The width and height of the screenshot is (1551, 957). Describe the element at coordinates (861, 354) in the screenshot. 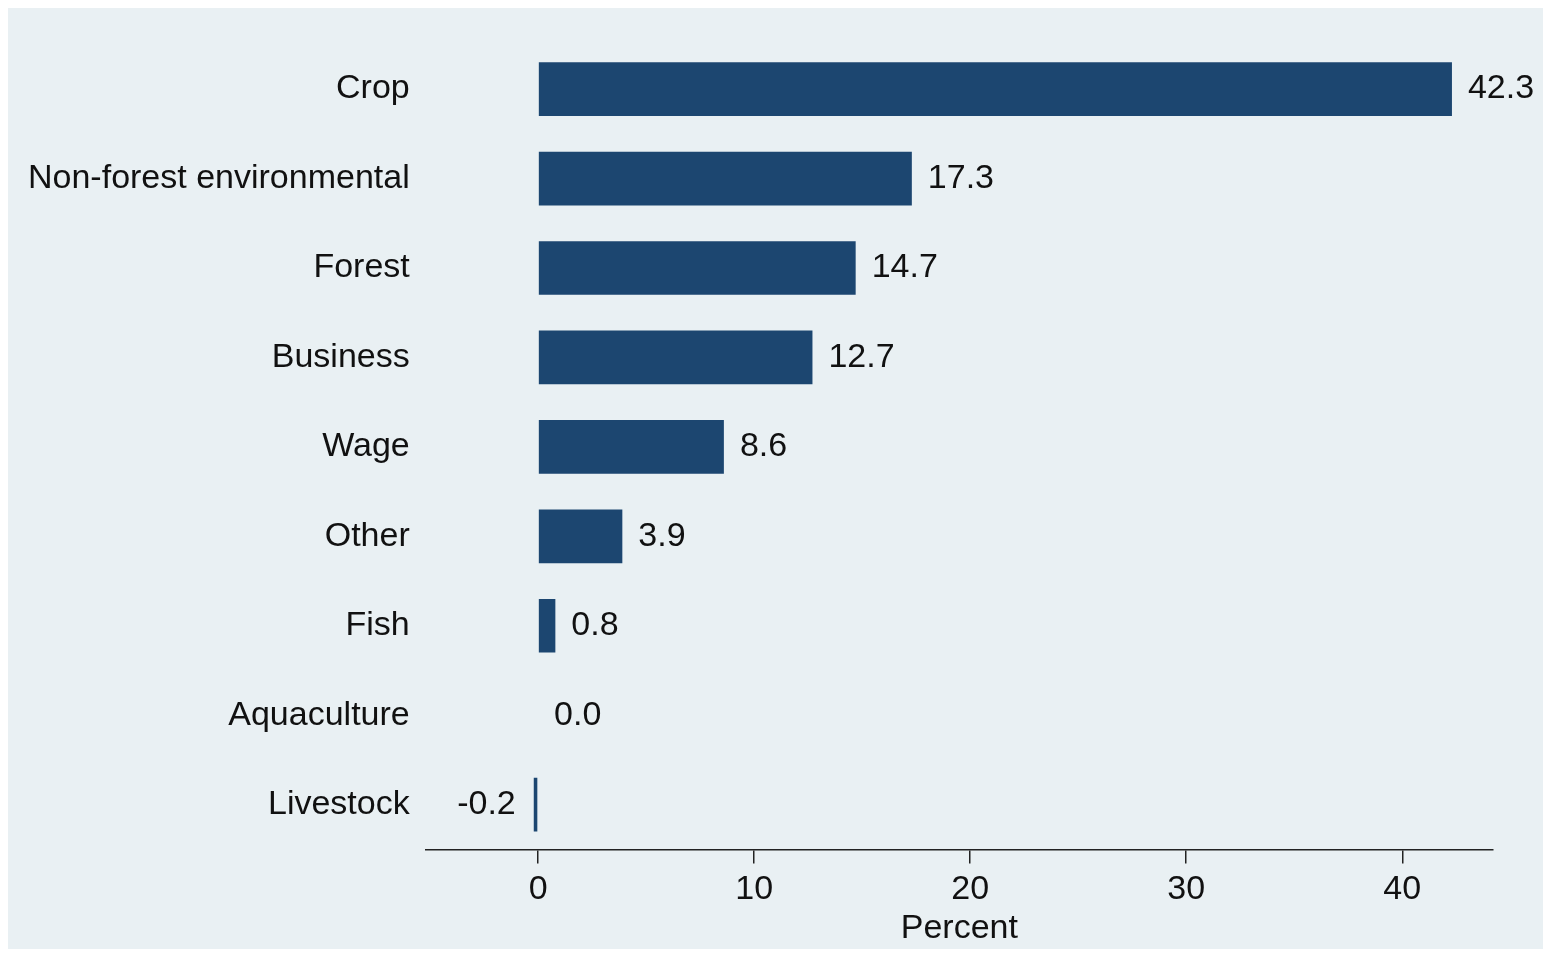

I see `data-label: 12.7` at that location.